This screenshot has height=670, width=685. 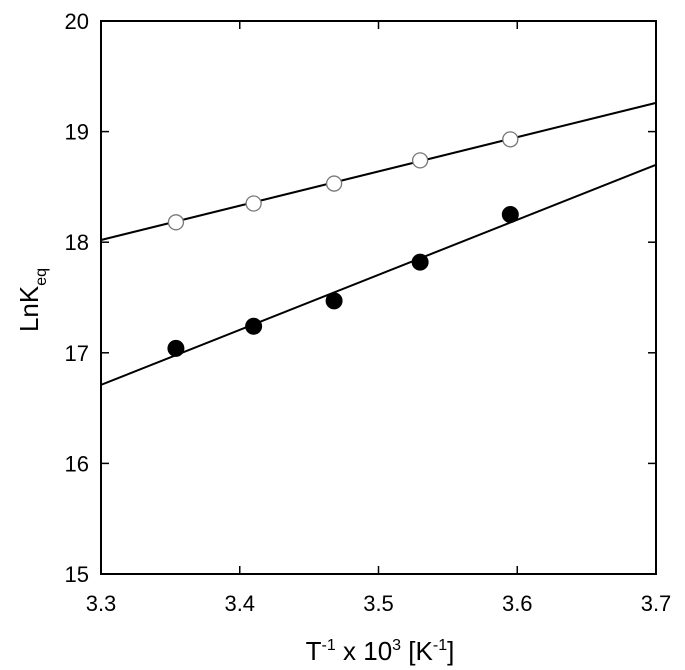 What do you see at coordinates (656, 603) in the screenshot?
I see `x-tick-label: 3.7` at bounding box center [656, 603].